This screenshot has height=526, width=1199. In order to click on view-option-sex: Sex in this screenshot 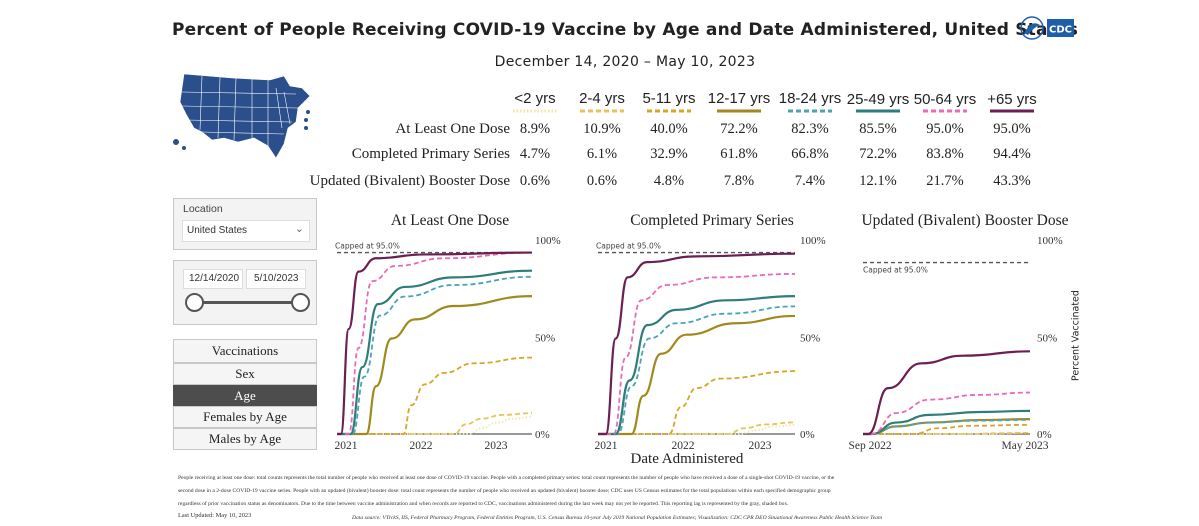, I will do `click(245, 374)`.